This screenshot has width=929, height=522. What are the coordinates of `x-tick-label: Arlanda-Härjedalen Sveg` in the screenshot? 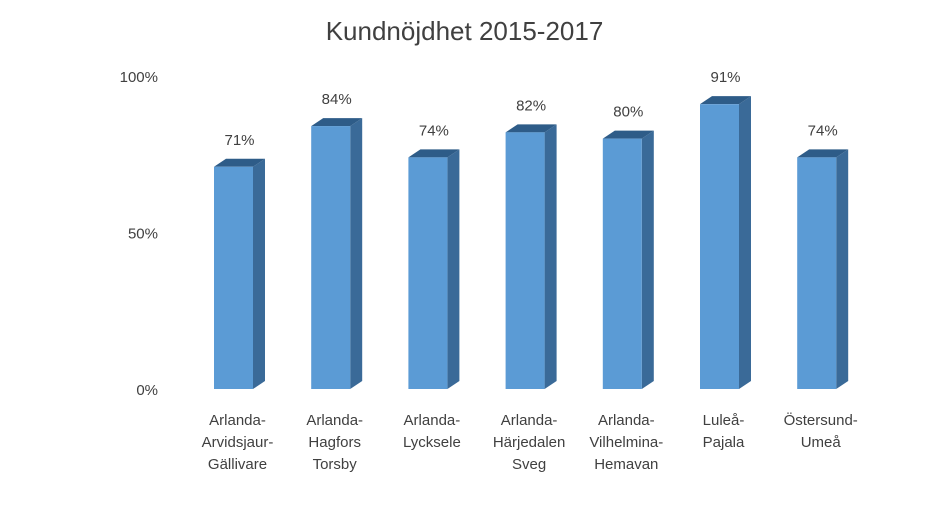 It's located at (529, 442).